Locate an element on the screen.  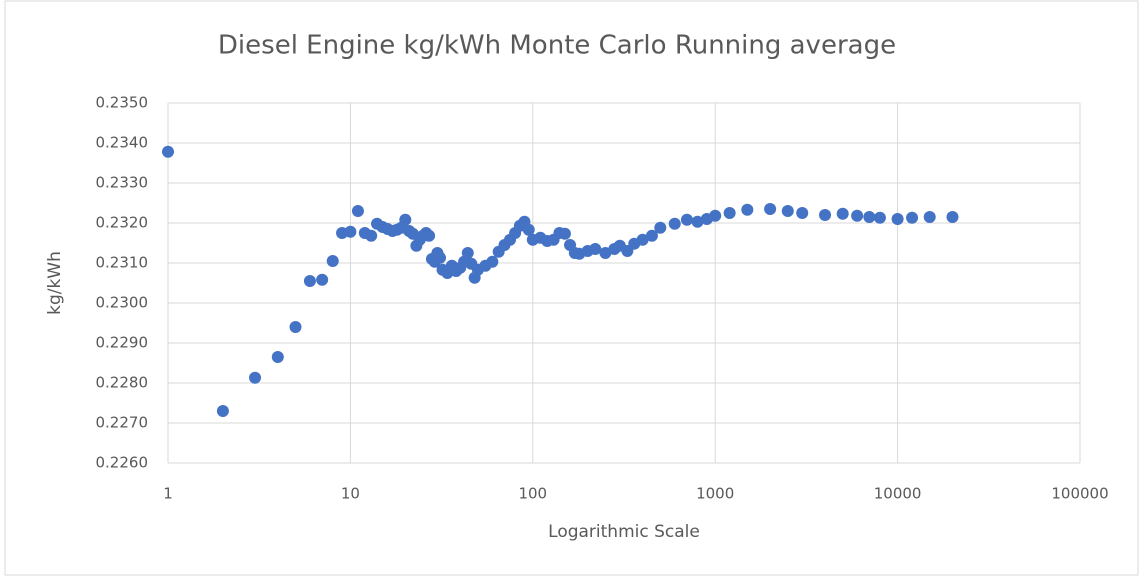
x-tick-label: 10 is located at coordinates (350, 494).